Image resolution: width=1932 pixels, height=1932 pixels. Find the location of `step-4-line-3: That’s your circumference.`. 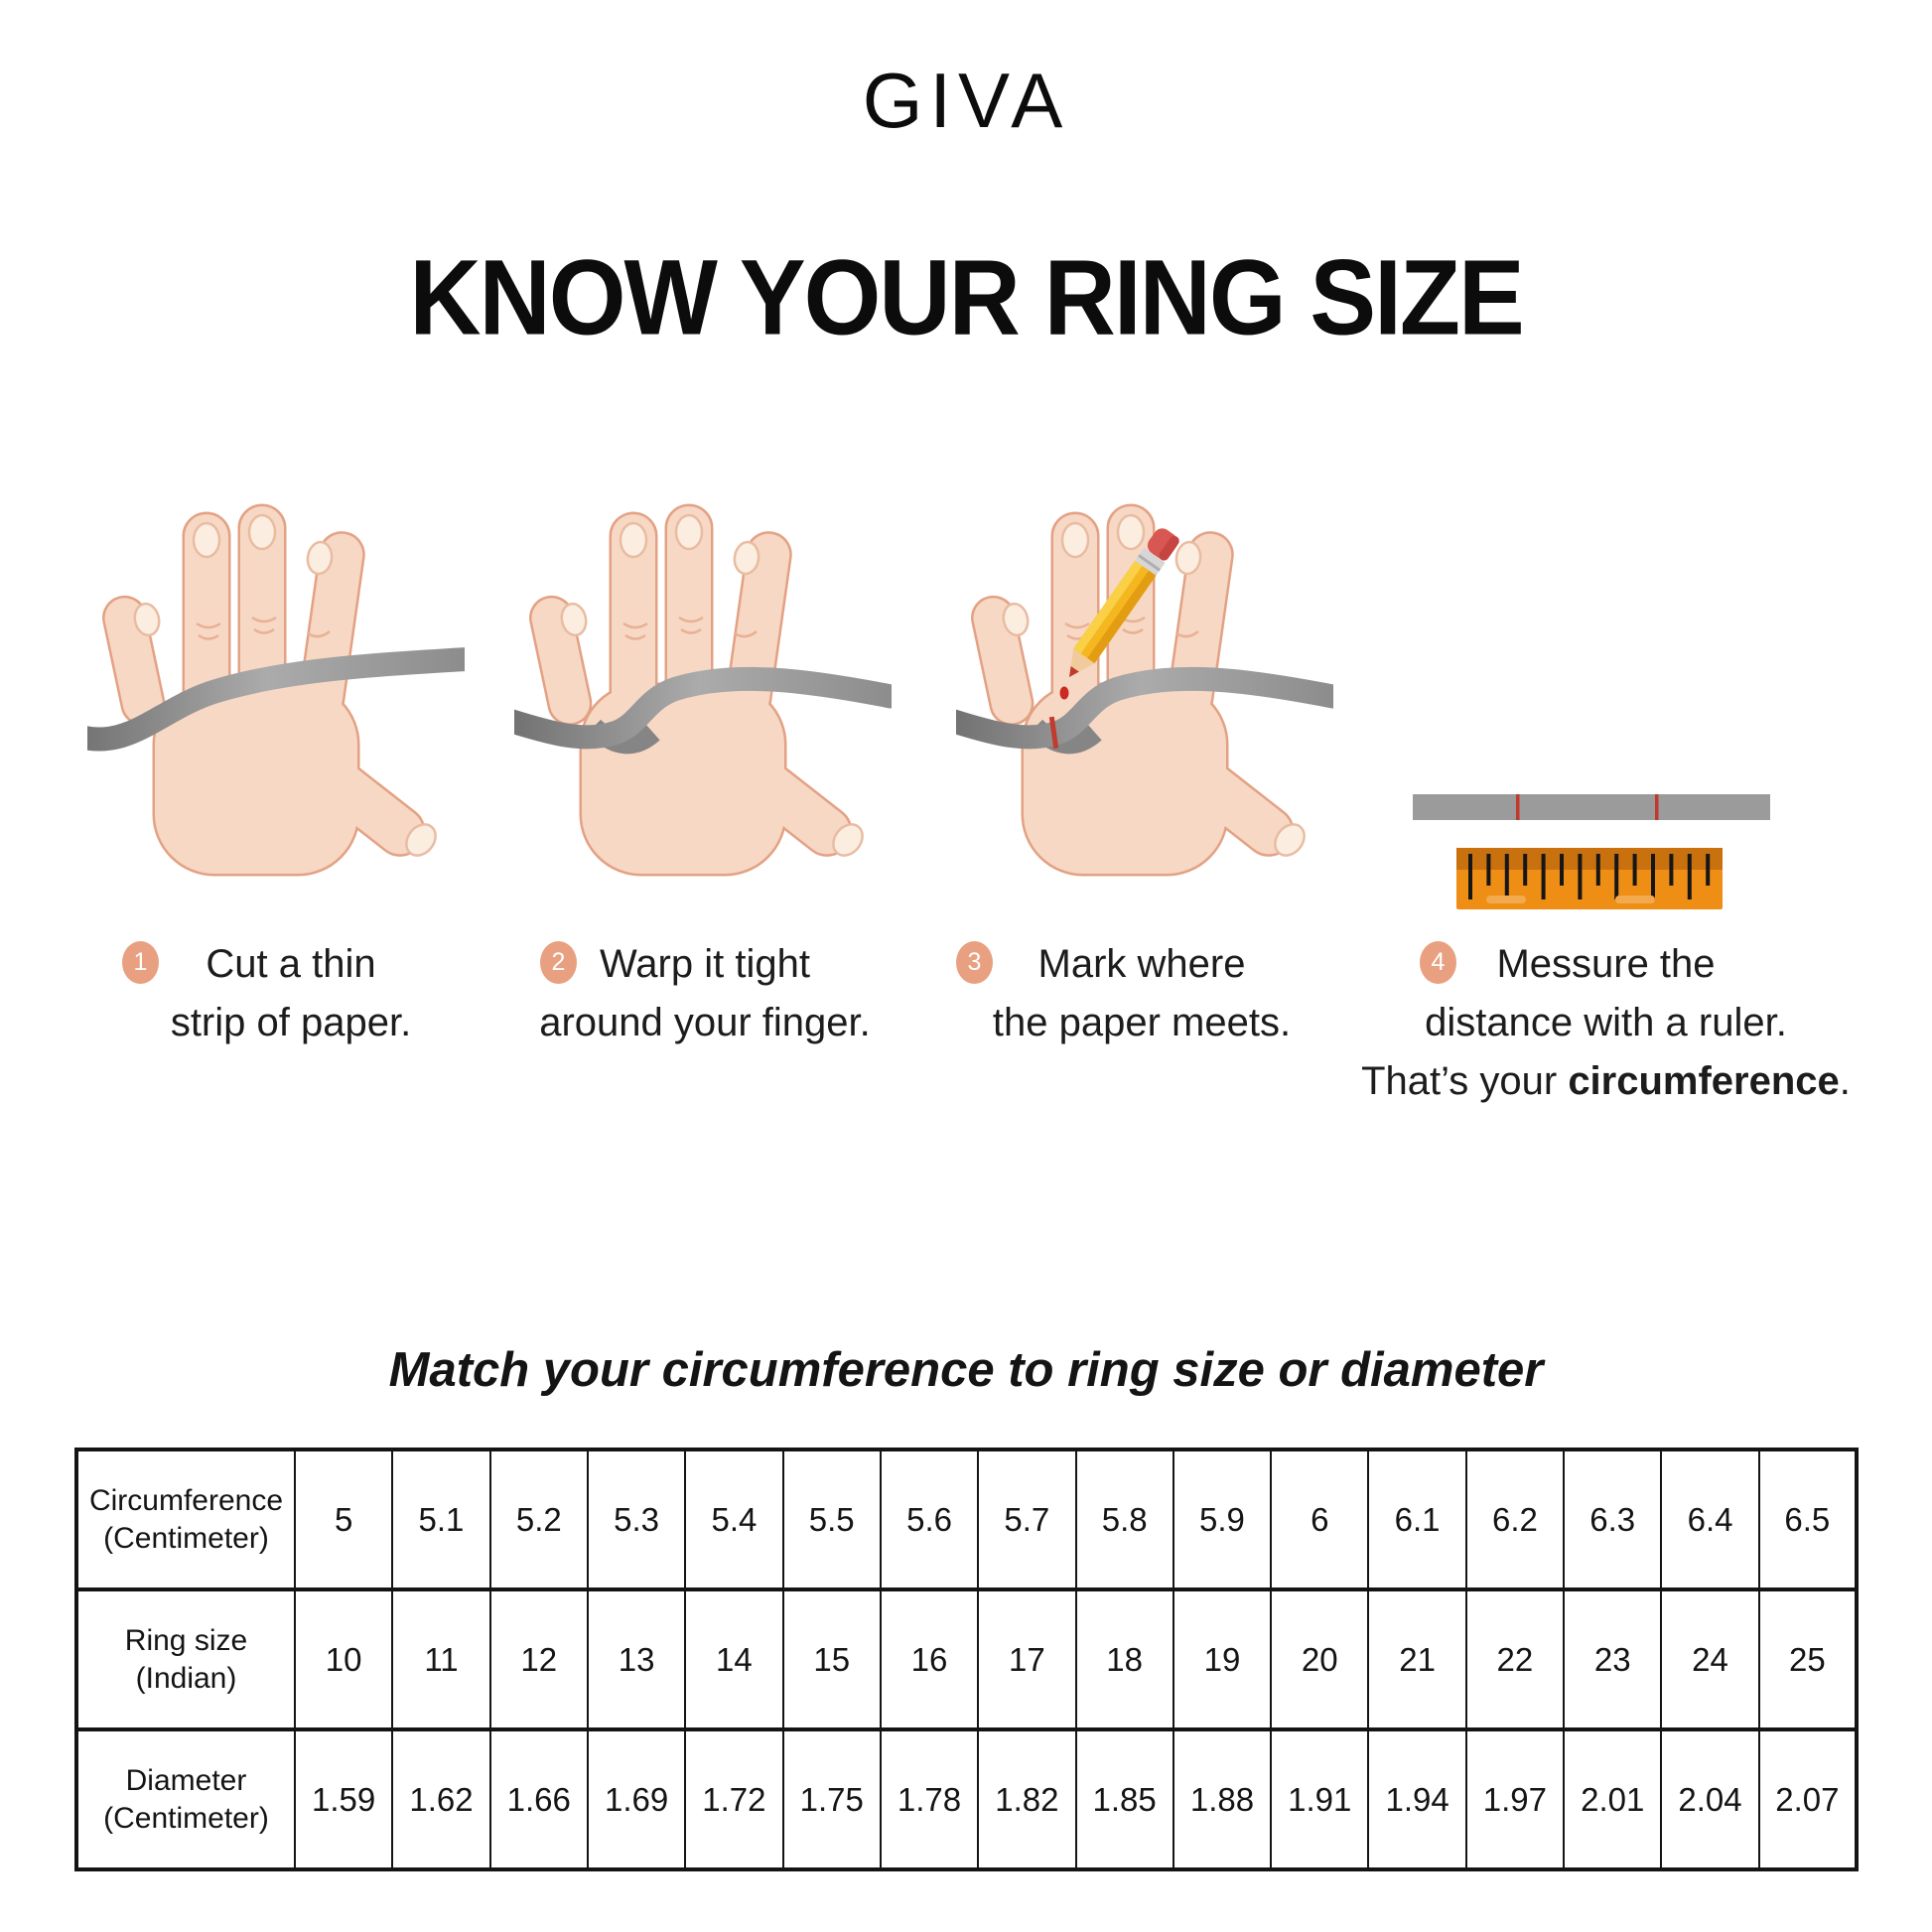

step-4-line-3: That’s your circumference. is located at coordinates (1605, 1082).